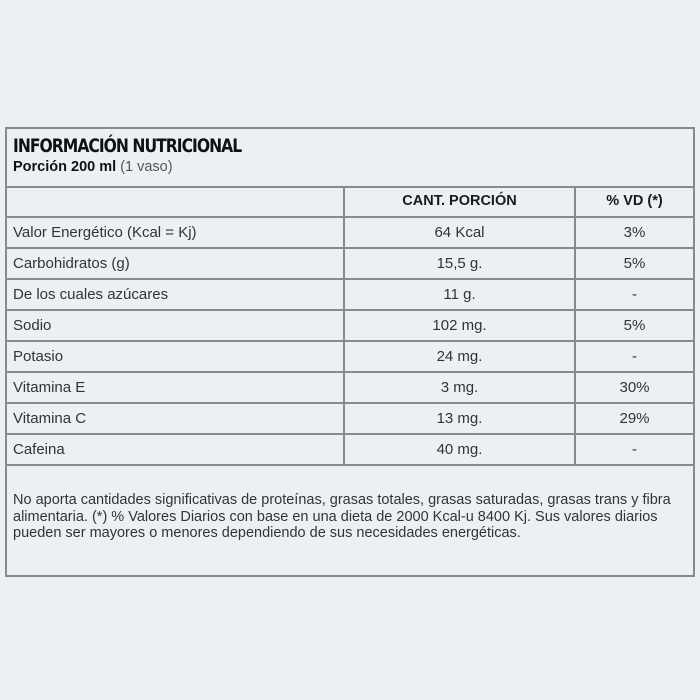 The image size is (700, 700). I want to click on nutrient-amount: 102 mg., so click(459, 325).